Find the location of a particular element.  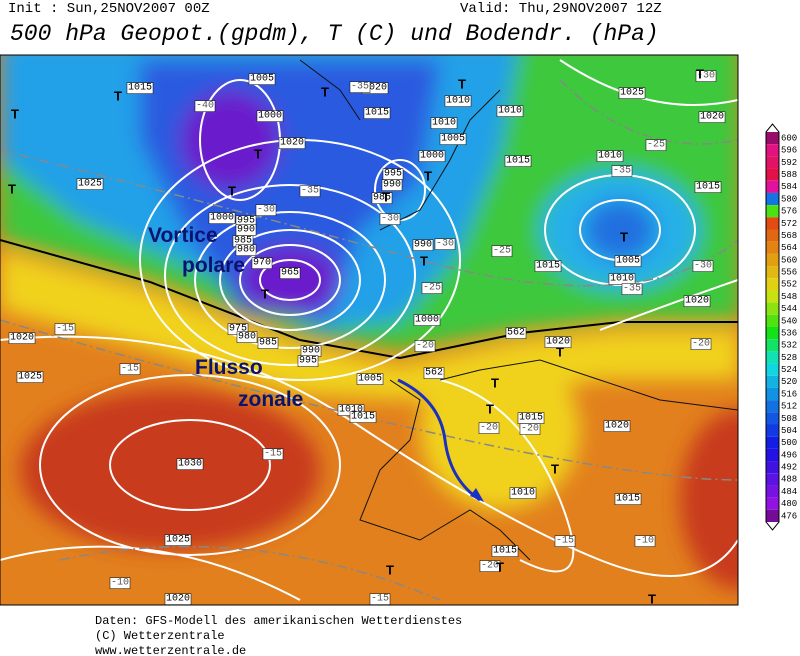

isobar-label: 1005 is located at coordinates (370, 379).